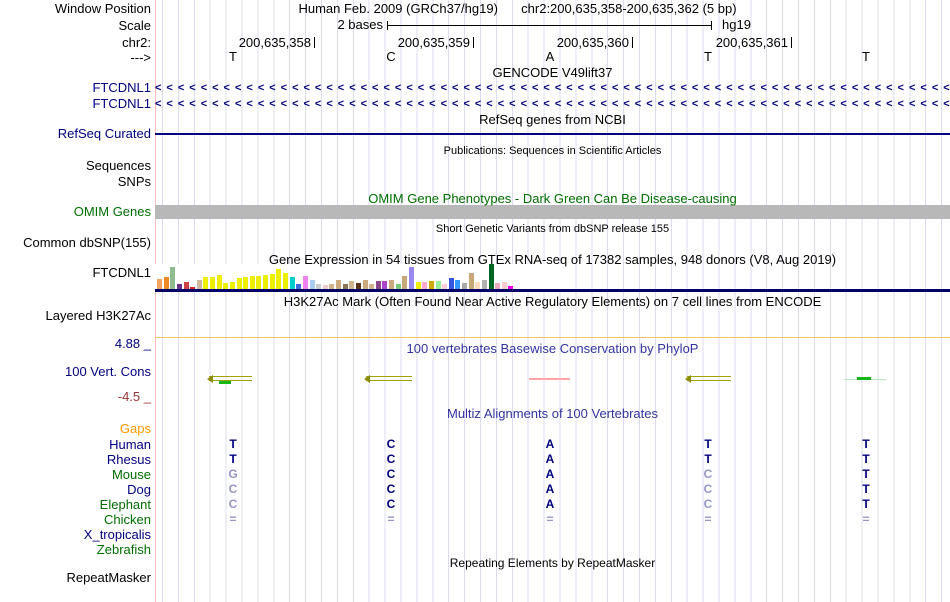 Image resolution: width=950 pixels, height=602 pixels. I want to click on left-label-mouse: Mouse, so click(131, 474).